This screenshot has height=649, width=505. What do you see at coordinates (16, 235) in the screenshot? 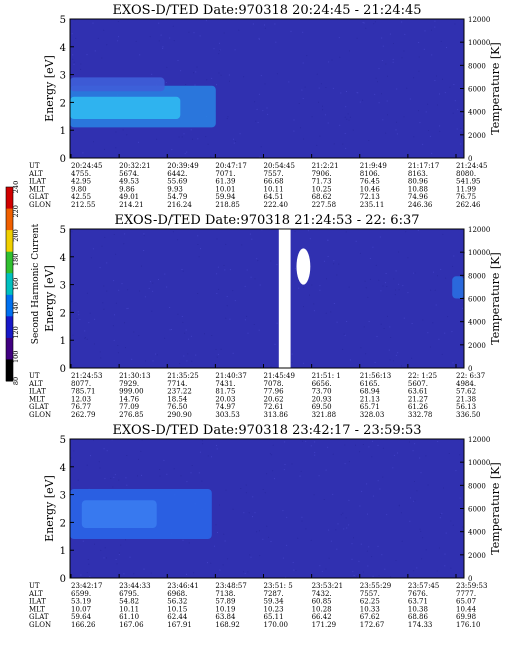
I see `colorbar-tick-label: 200` at bounding box center [16, 235].